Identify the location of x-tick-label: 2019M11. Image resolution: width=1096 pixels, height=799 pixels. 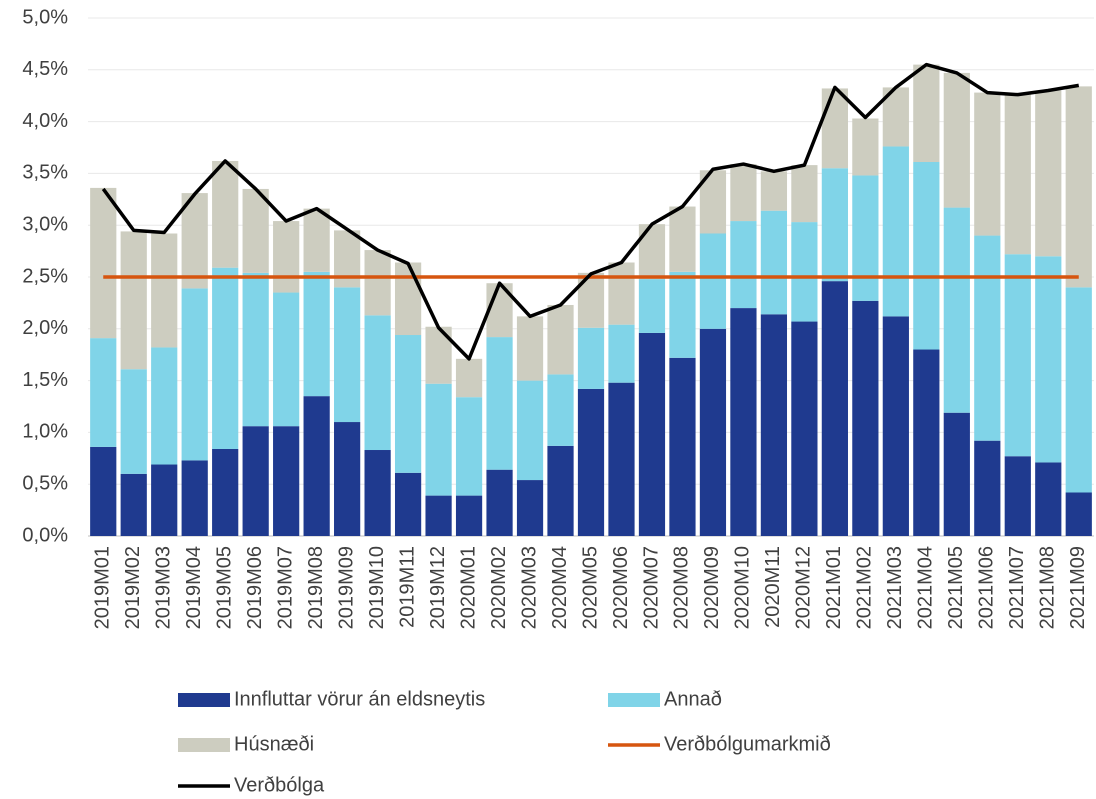
(407, 587).